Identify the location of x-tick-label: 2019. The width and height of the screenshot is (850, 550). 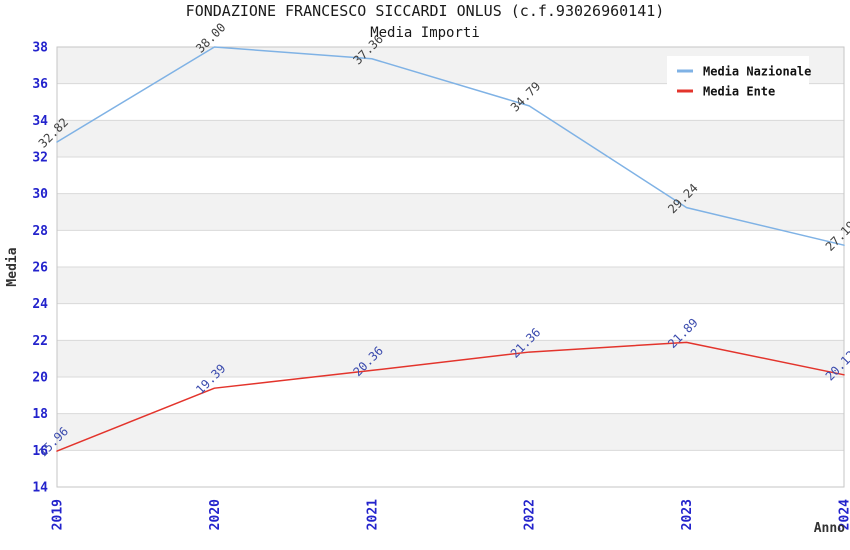
(58, 514).